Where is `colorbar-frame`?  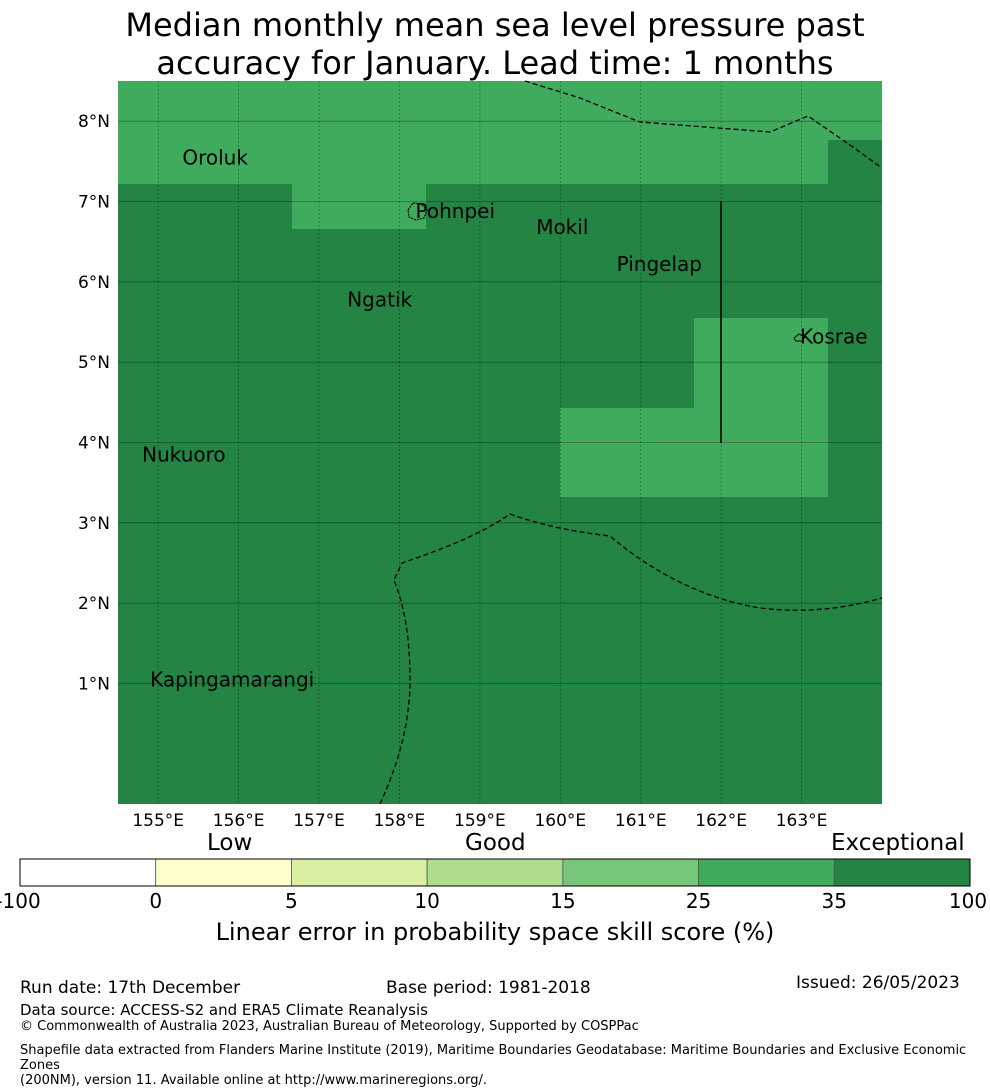
colorbar-frame is located at coordinates (495, 872).